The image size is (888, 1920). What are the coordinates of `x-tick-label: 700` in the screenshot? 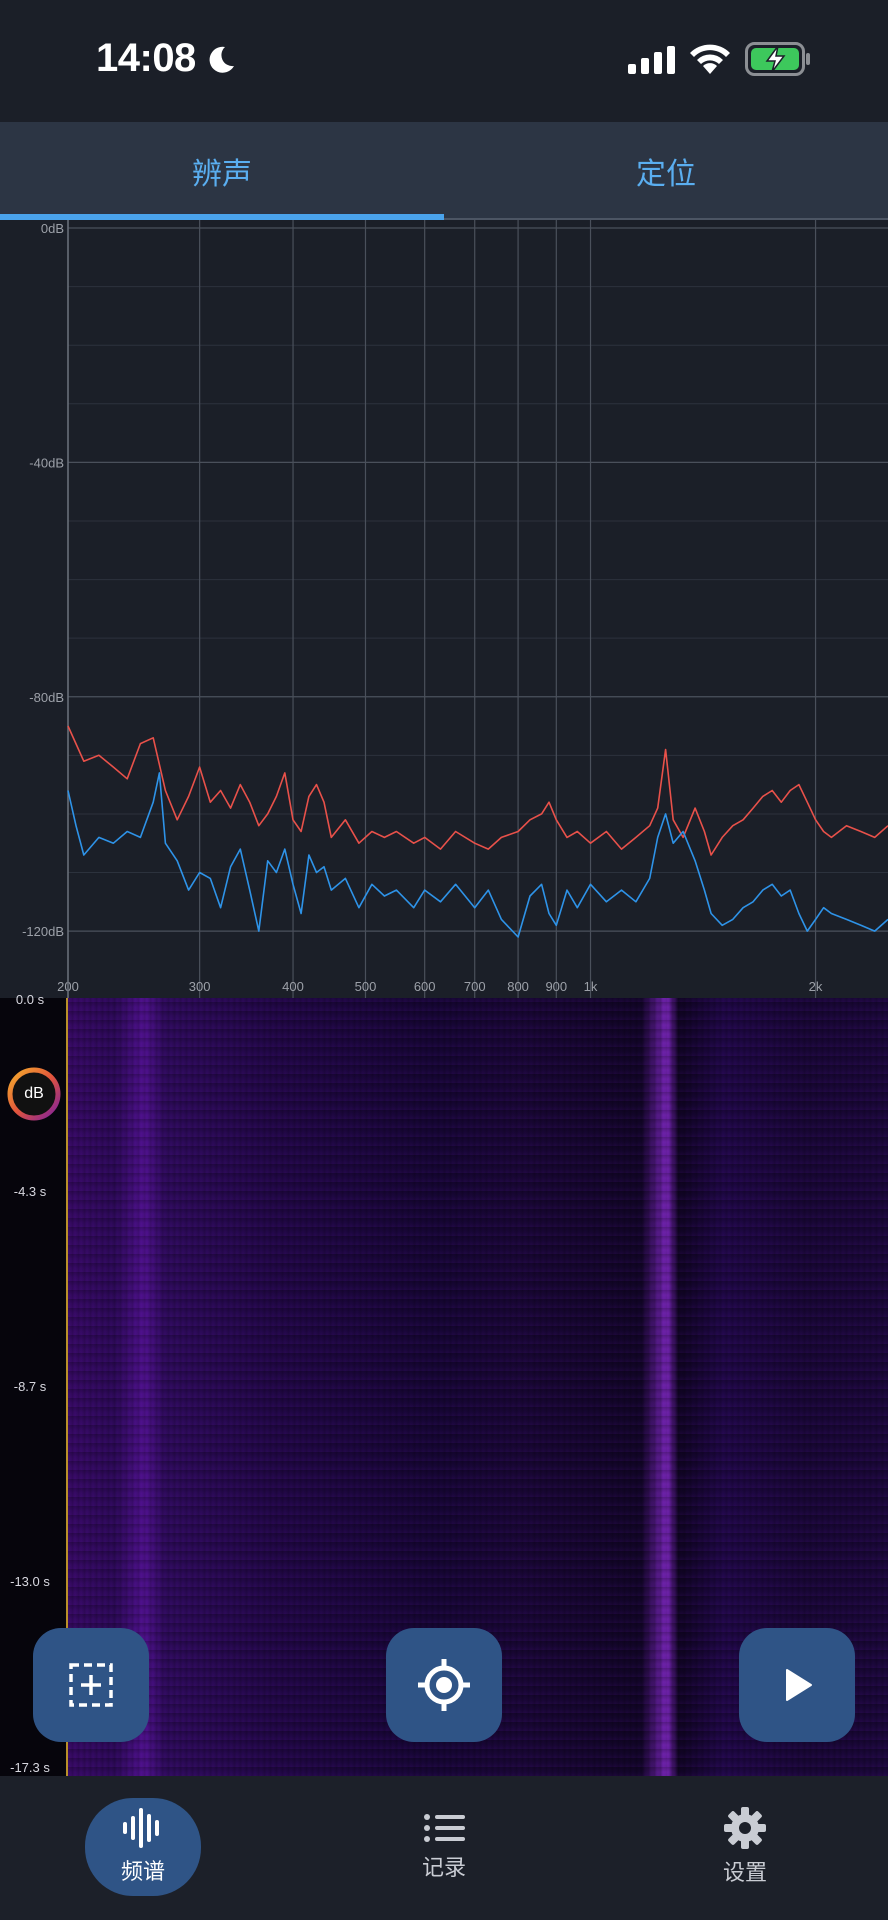 It's located at (475, 986).